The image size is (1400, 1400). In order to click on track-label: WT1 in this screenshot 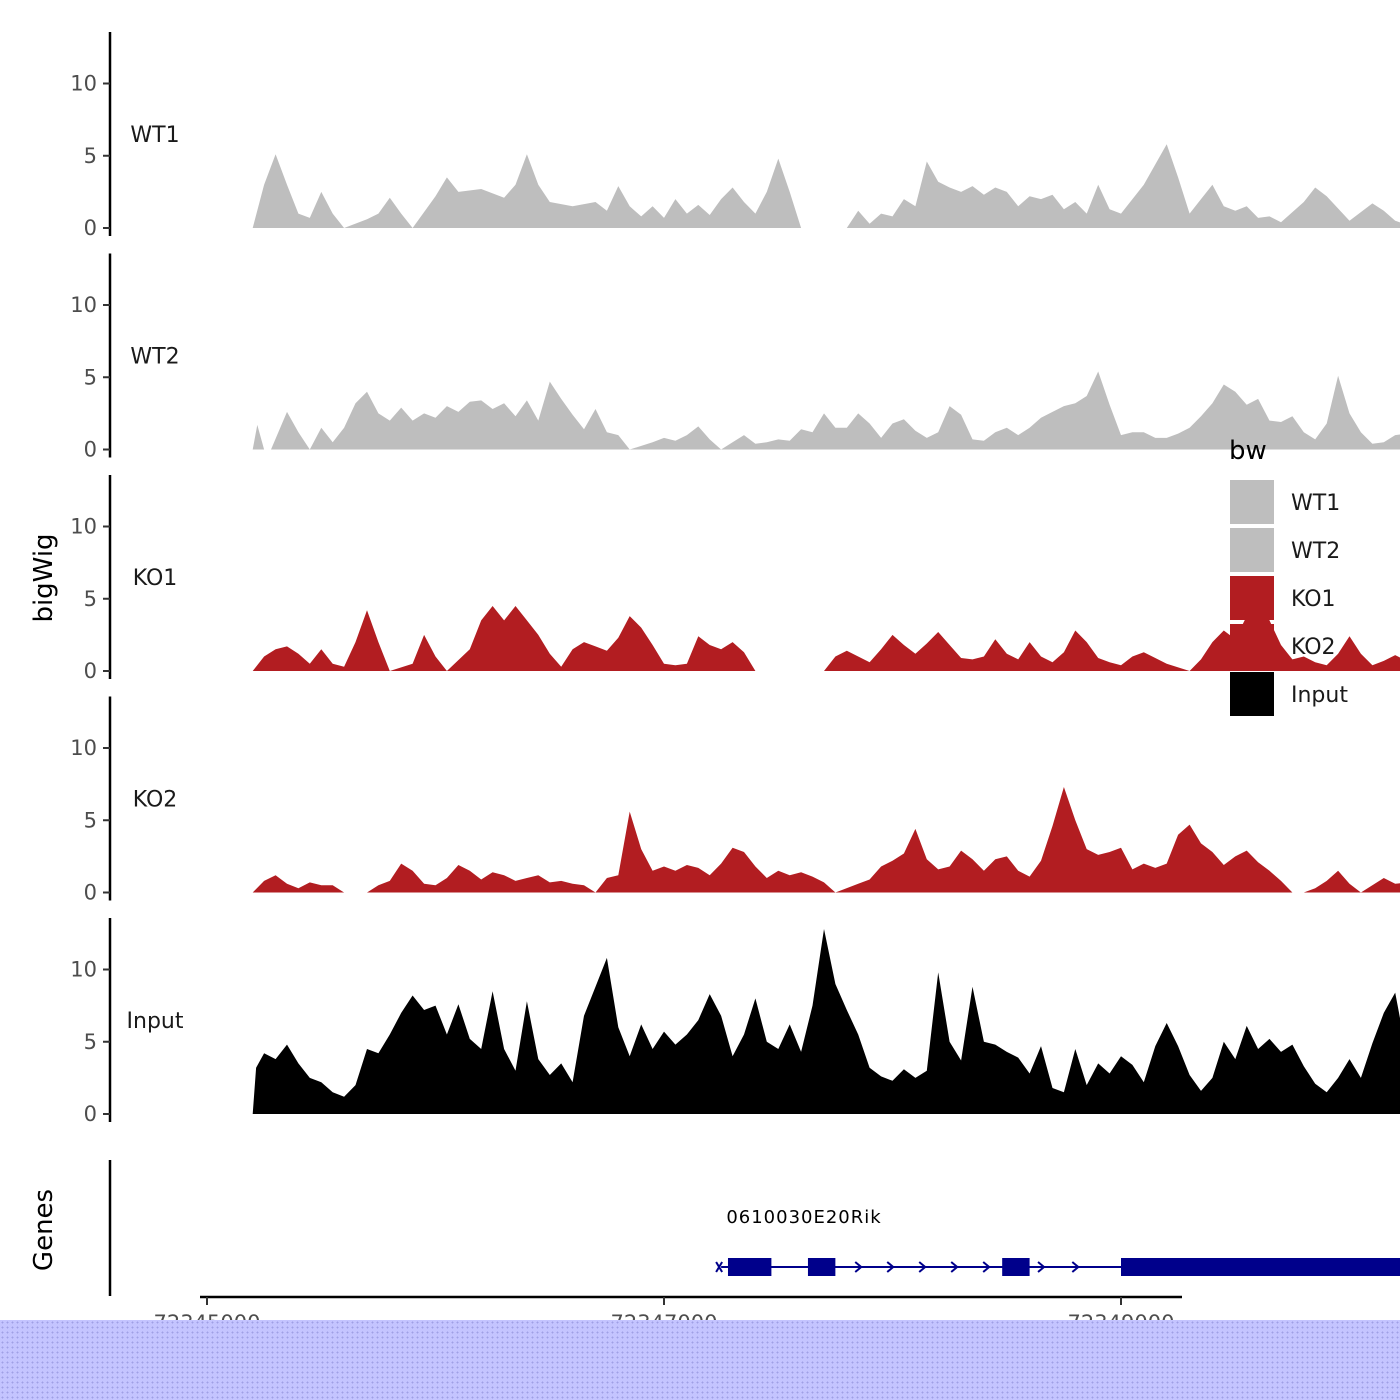, I will do `click(154, 135)`.